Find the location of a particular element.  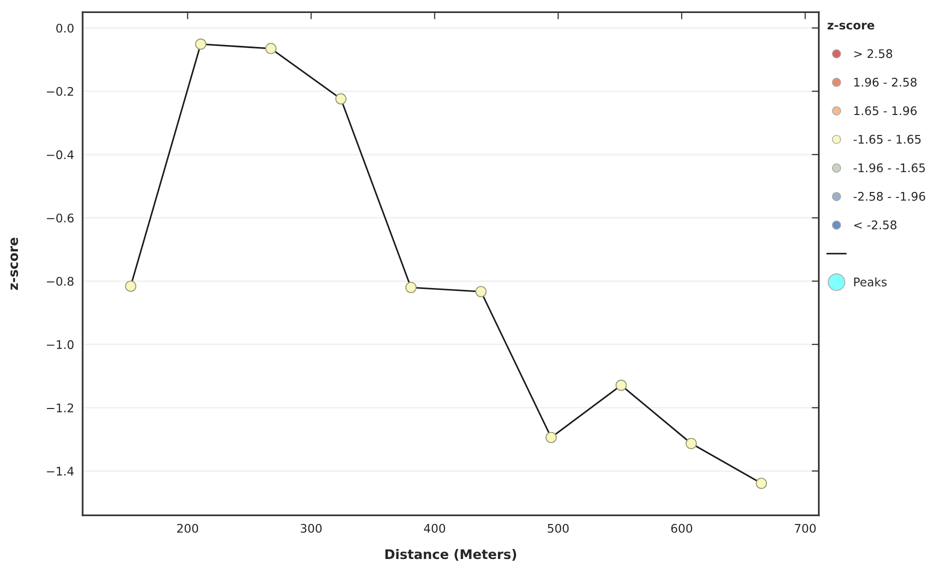

y-tick-label: −1.4 is located at coordinates (60, 471).